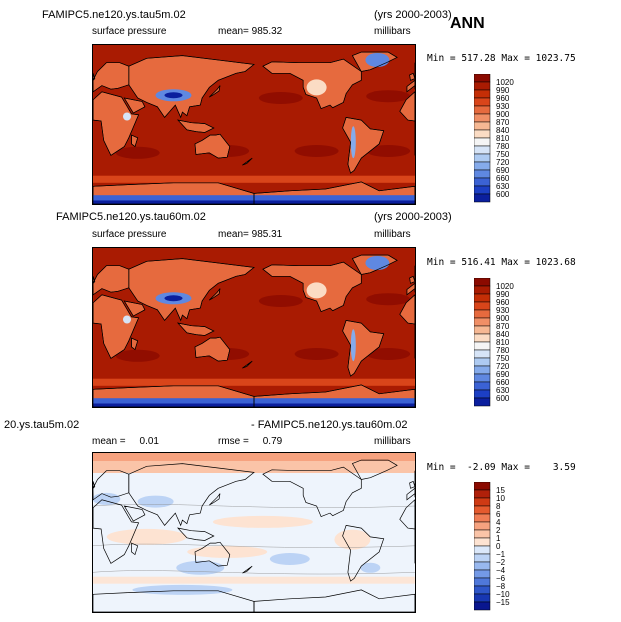 The width and height of the screenshot is (621, 622). What do you see at coordinates (254, 580) in the screenshot?
I see `diff-southern-positive` at bounding box center [254, 580].